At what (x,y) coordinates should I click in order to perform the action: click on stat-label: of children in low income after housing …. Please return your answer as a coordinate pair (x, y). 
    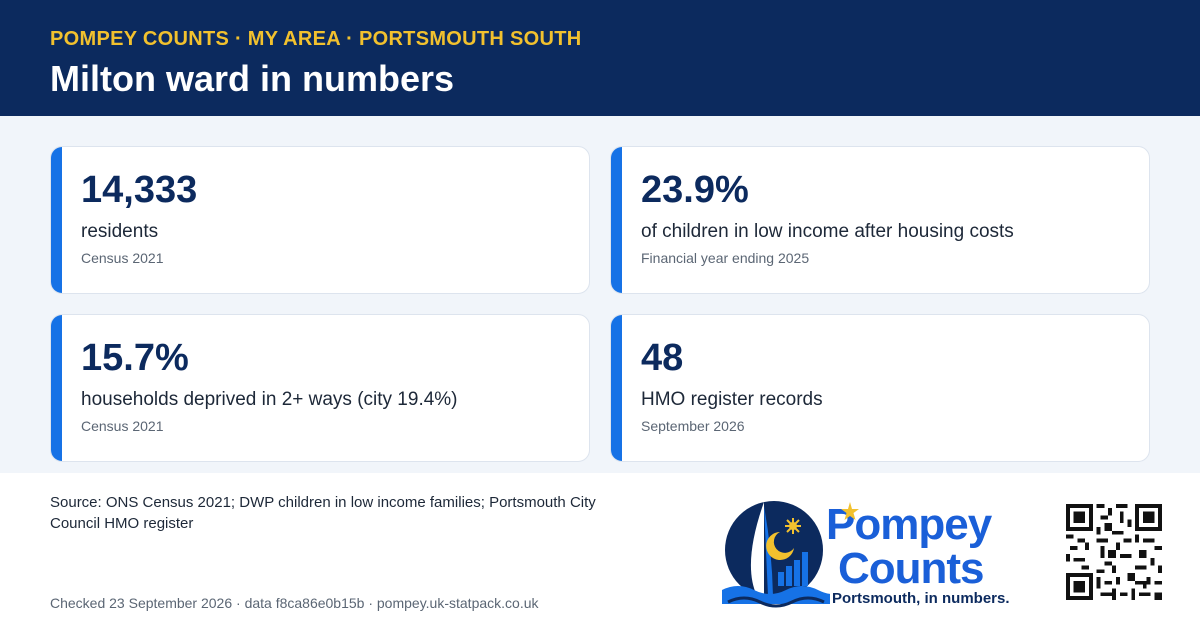
    Looking at the image, I should click on (827, 231).